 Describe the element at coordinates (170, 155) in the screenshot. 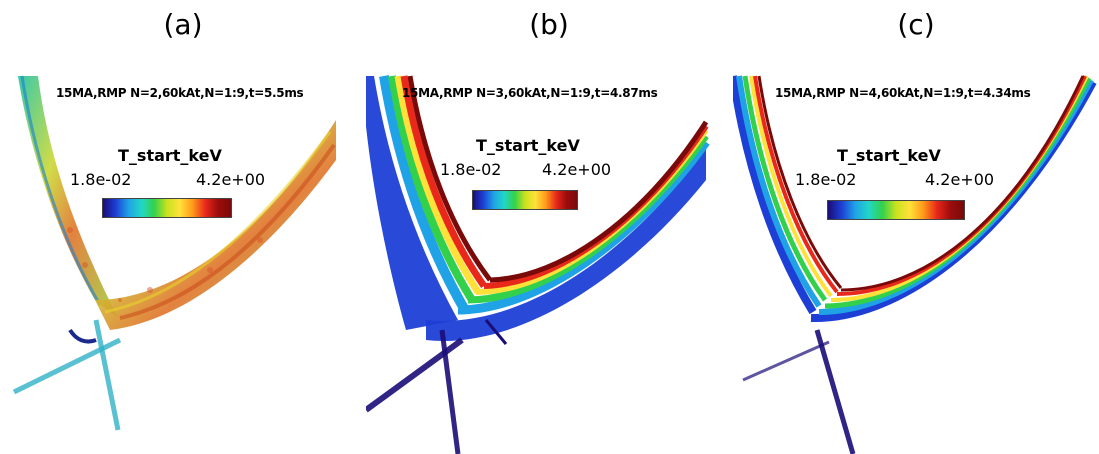

I see `colorbar-title-a: T_start_keV` at that location.